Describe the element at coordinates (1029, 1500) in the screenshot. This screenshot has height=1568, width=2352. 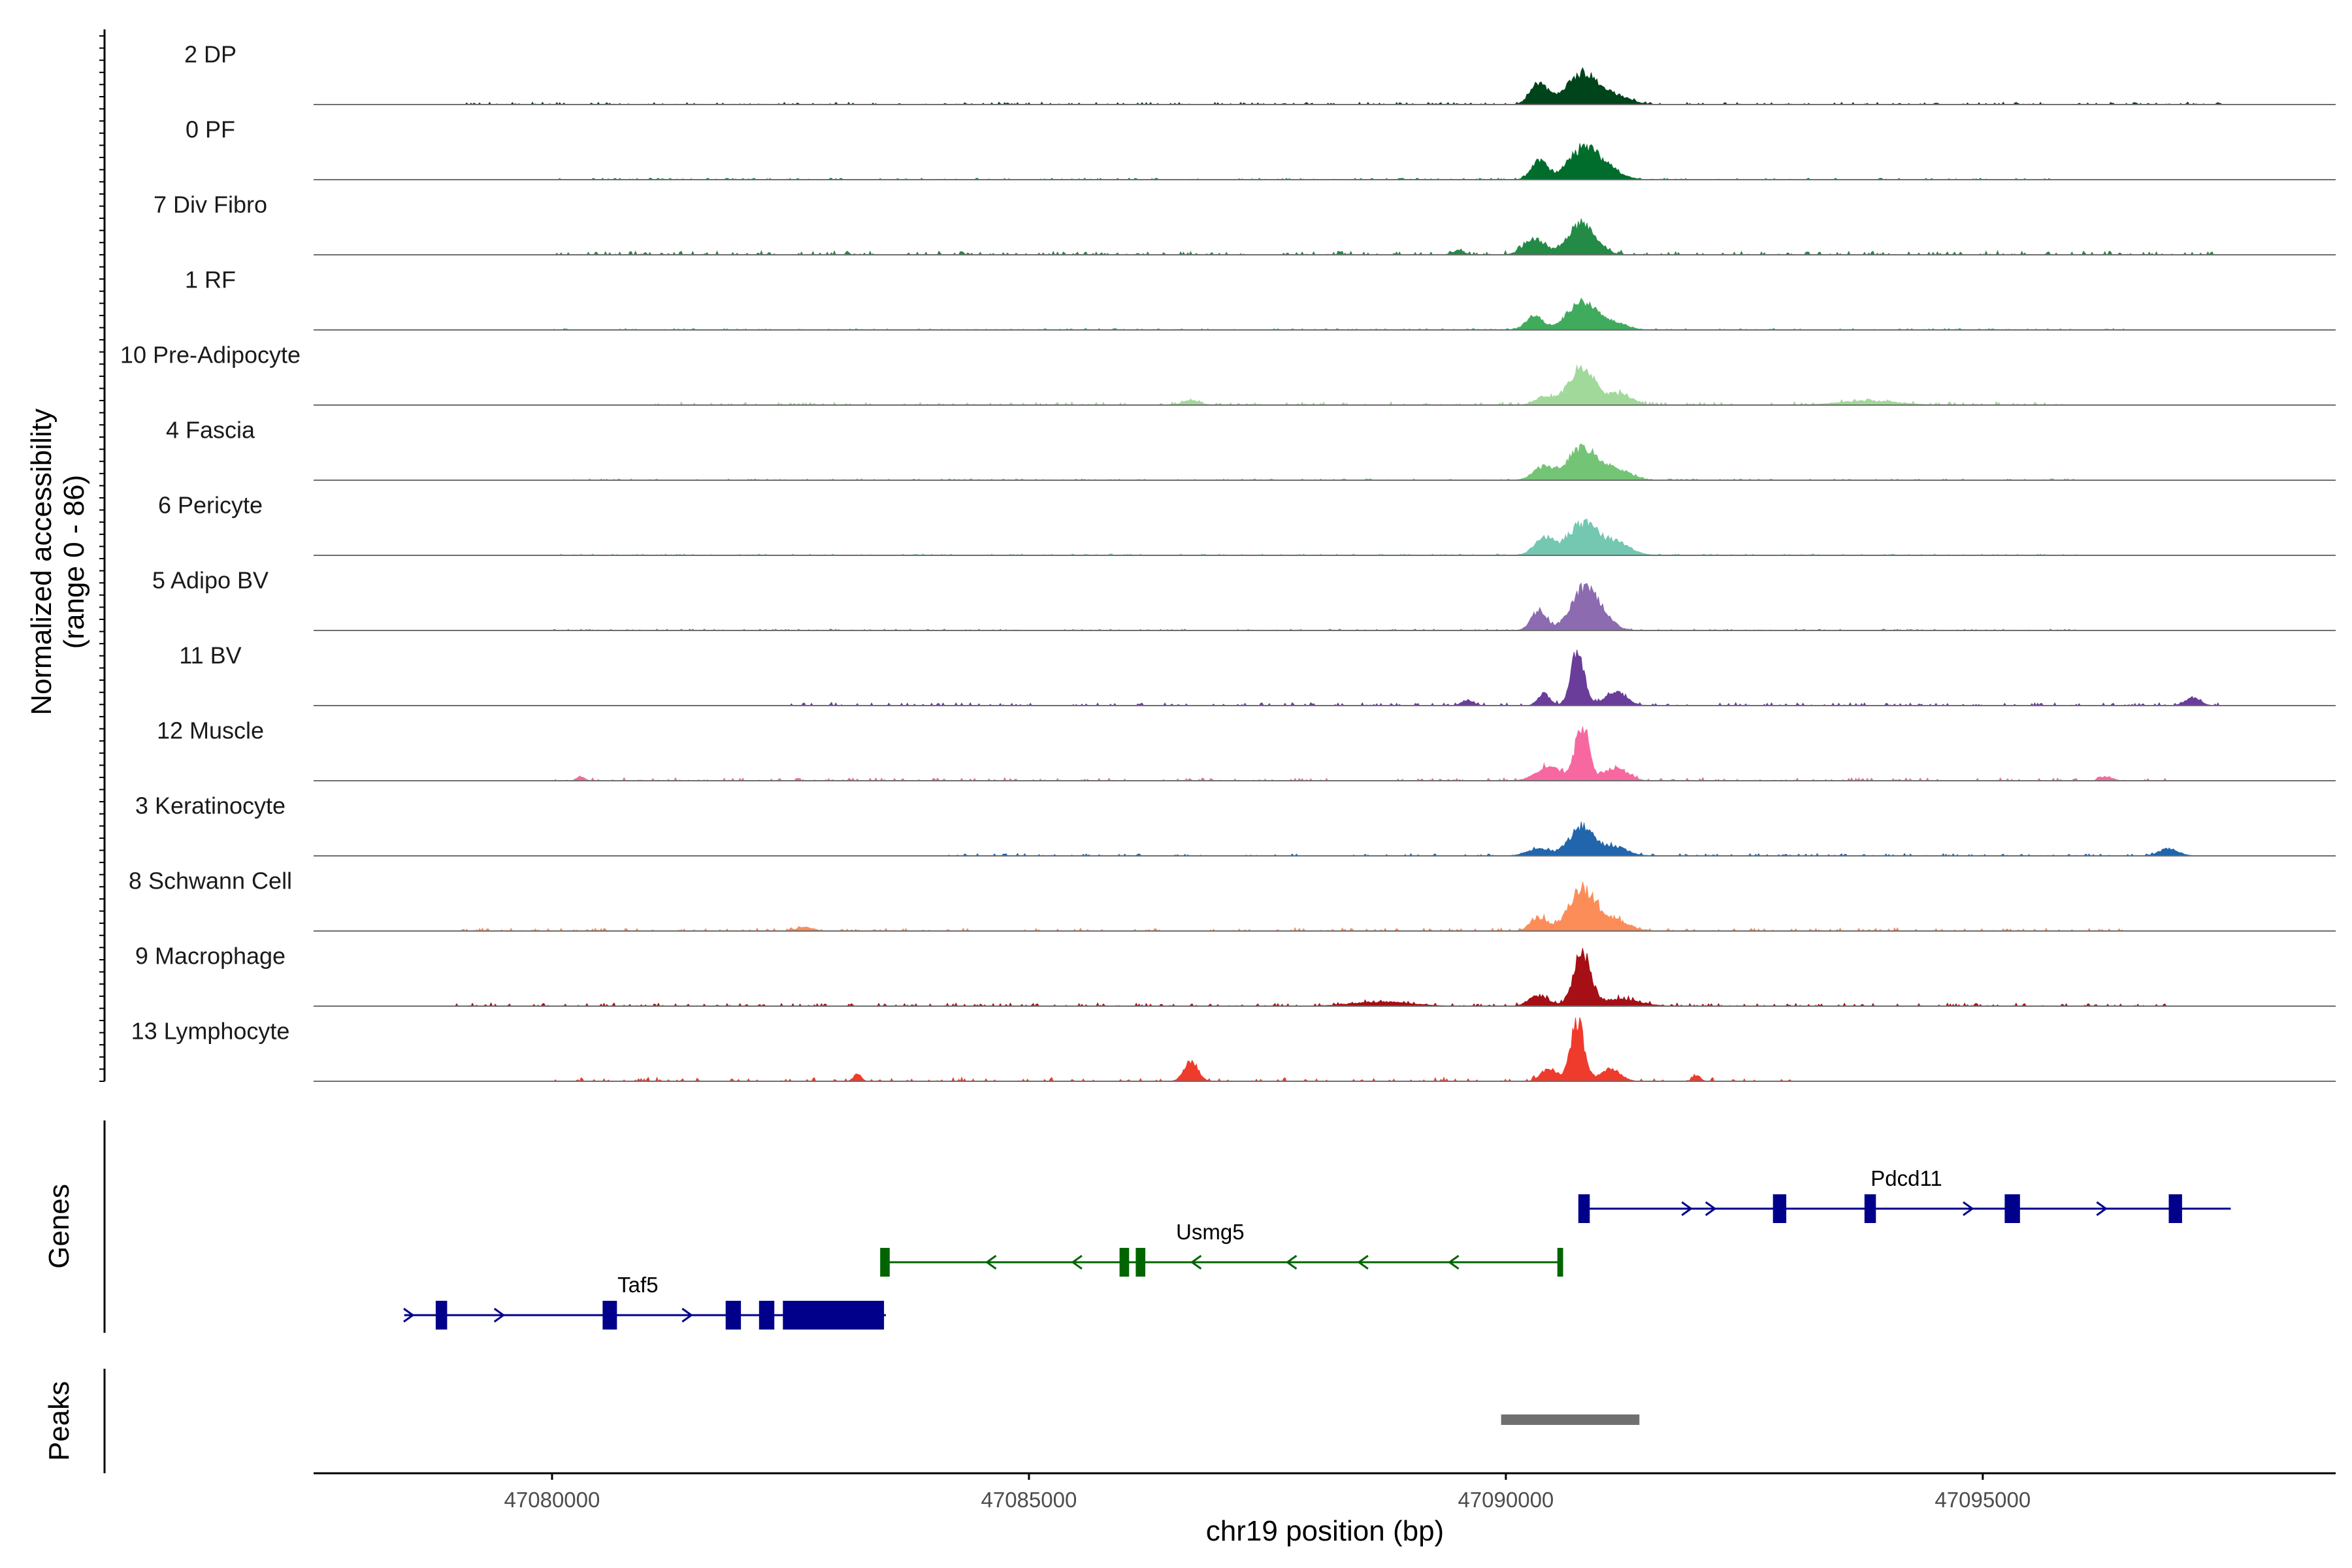
I see `x-tick-label: 47085000` at that location.